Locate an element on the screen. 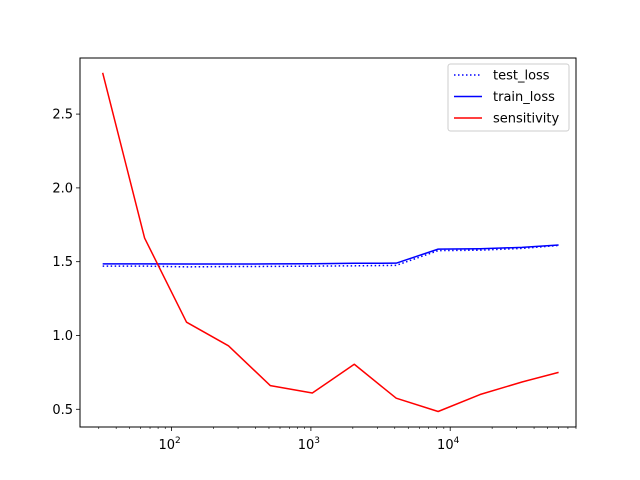 Image resolution: width=640 pixels, height=480 pixels. legend-box is located at coordinates (508, 97).